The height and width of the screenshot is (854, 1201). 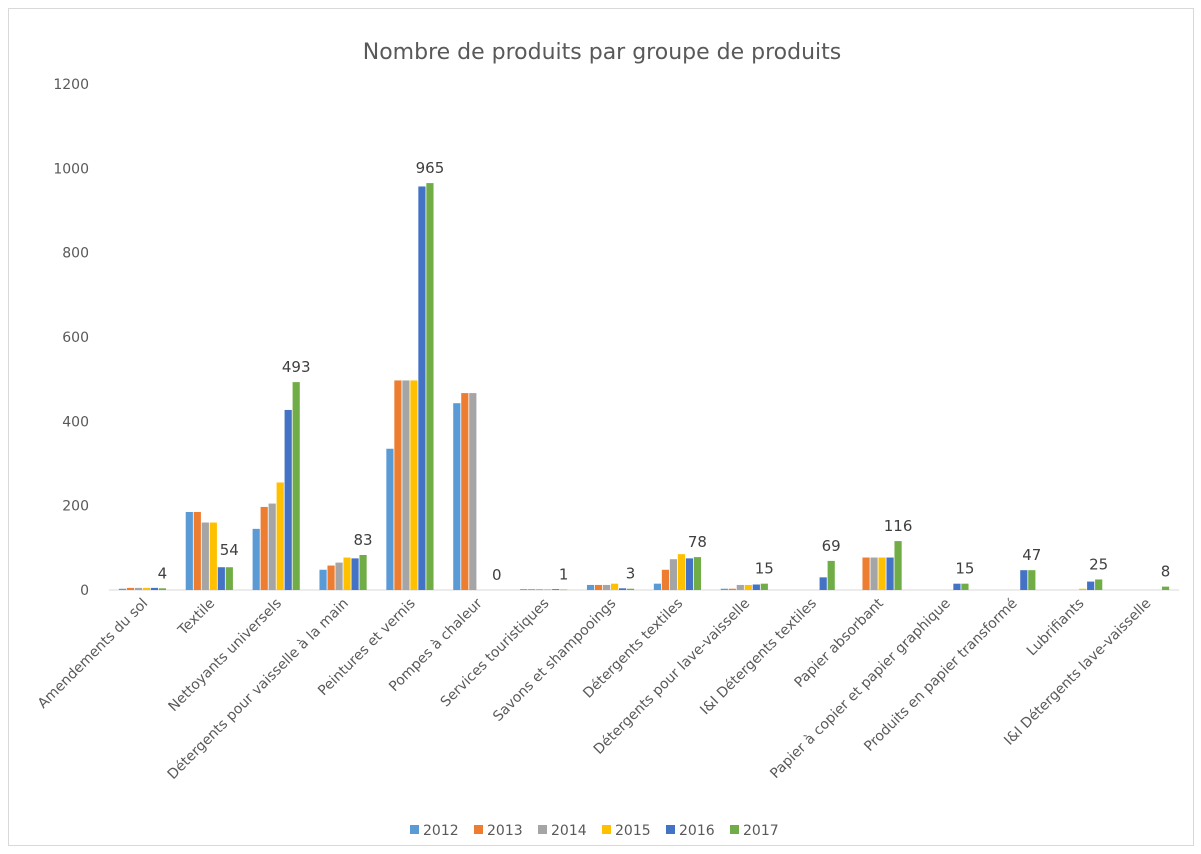 I want to click on data-label: 83, so click(x=363, y=540).